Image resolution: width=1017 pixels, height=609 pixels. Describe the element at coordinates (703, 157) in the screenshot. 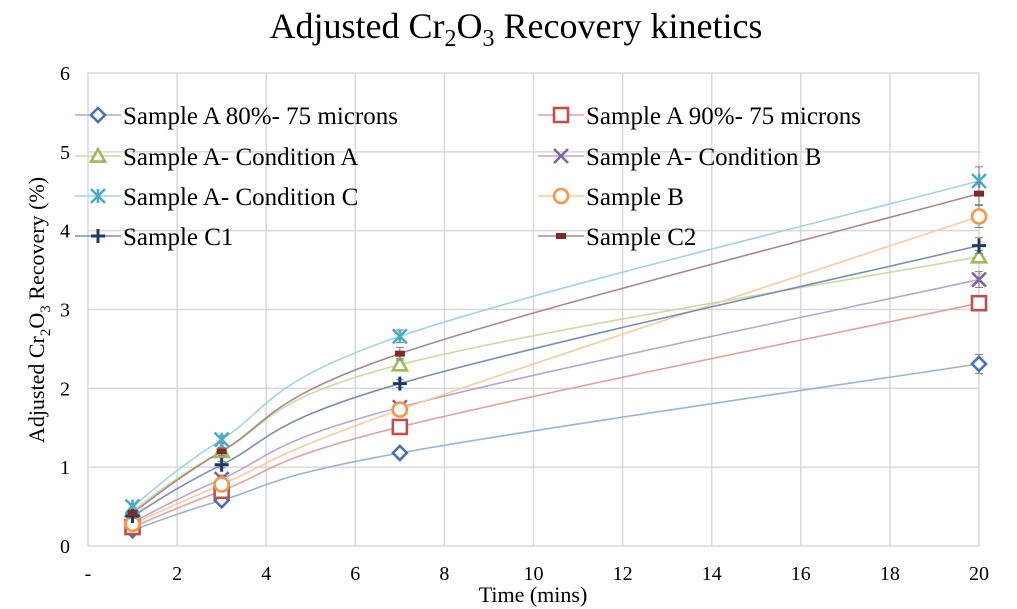

I see `legend-label: Sample A- Condition B` at that location.